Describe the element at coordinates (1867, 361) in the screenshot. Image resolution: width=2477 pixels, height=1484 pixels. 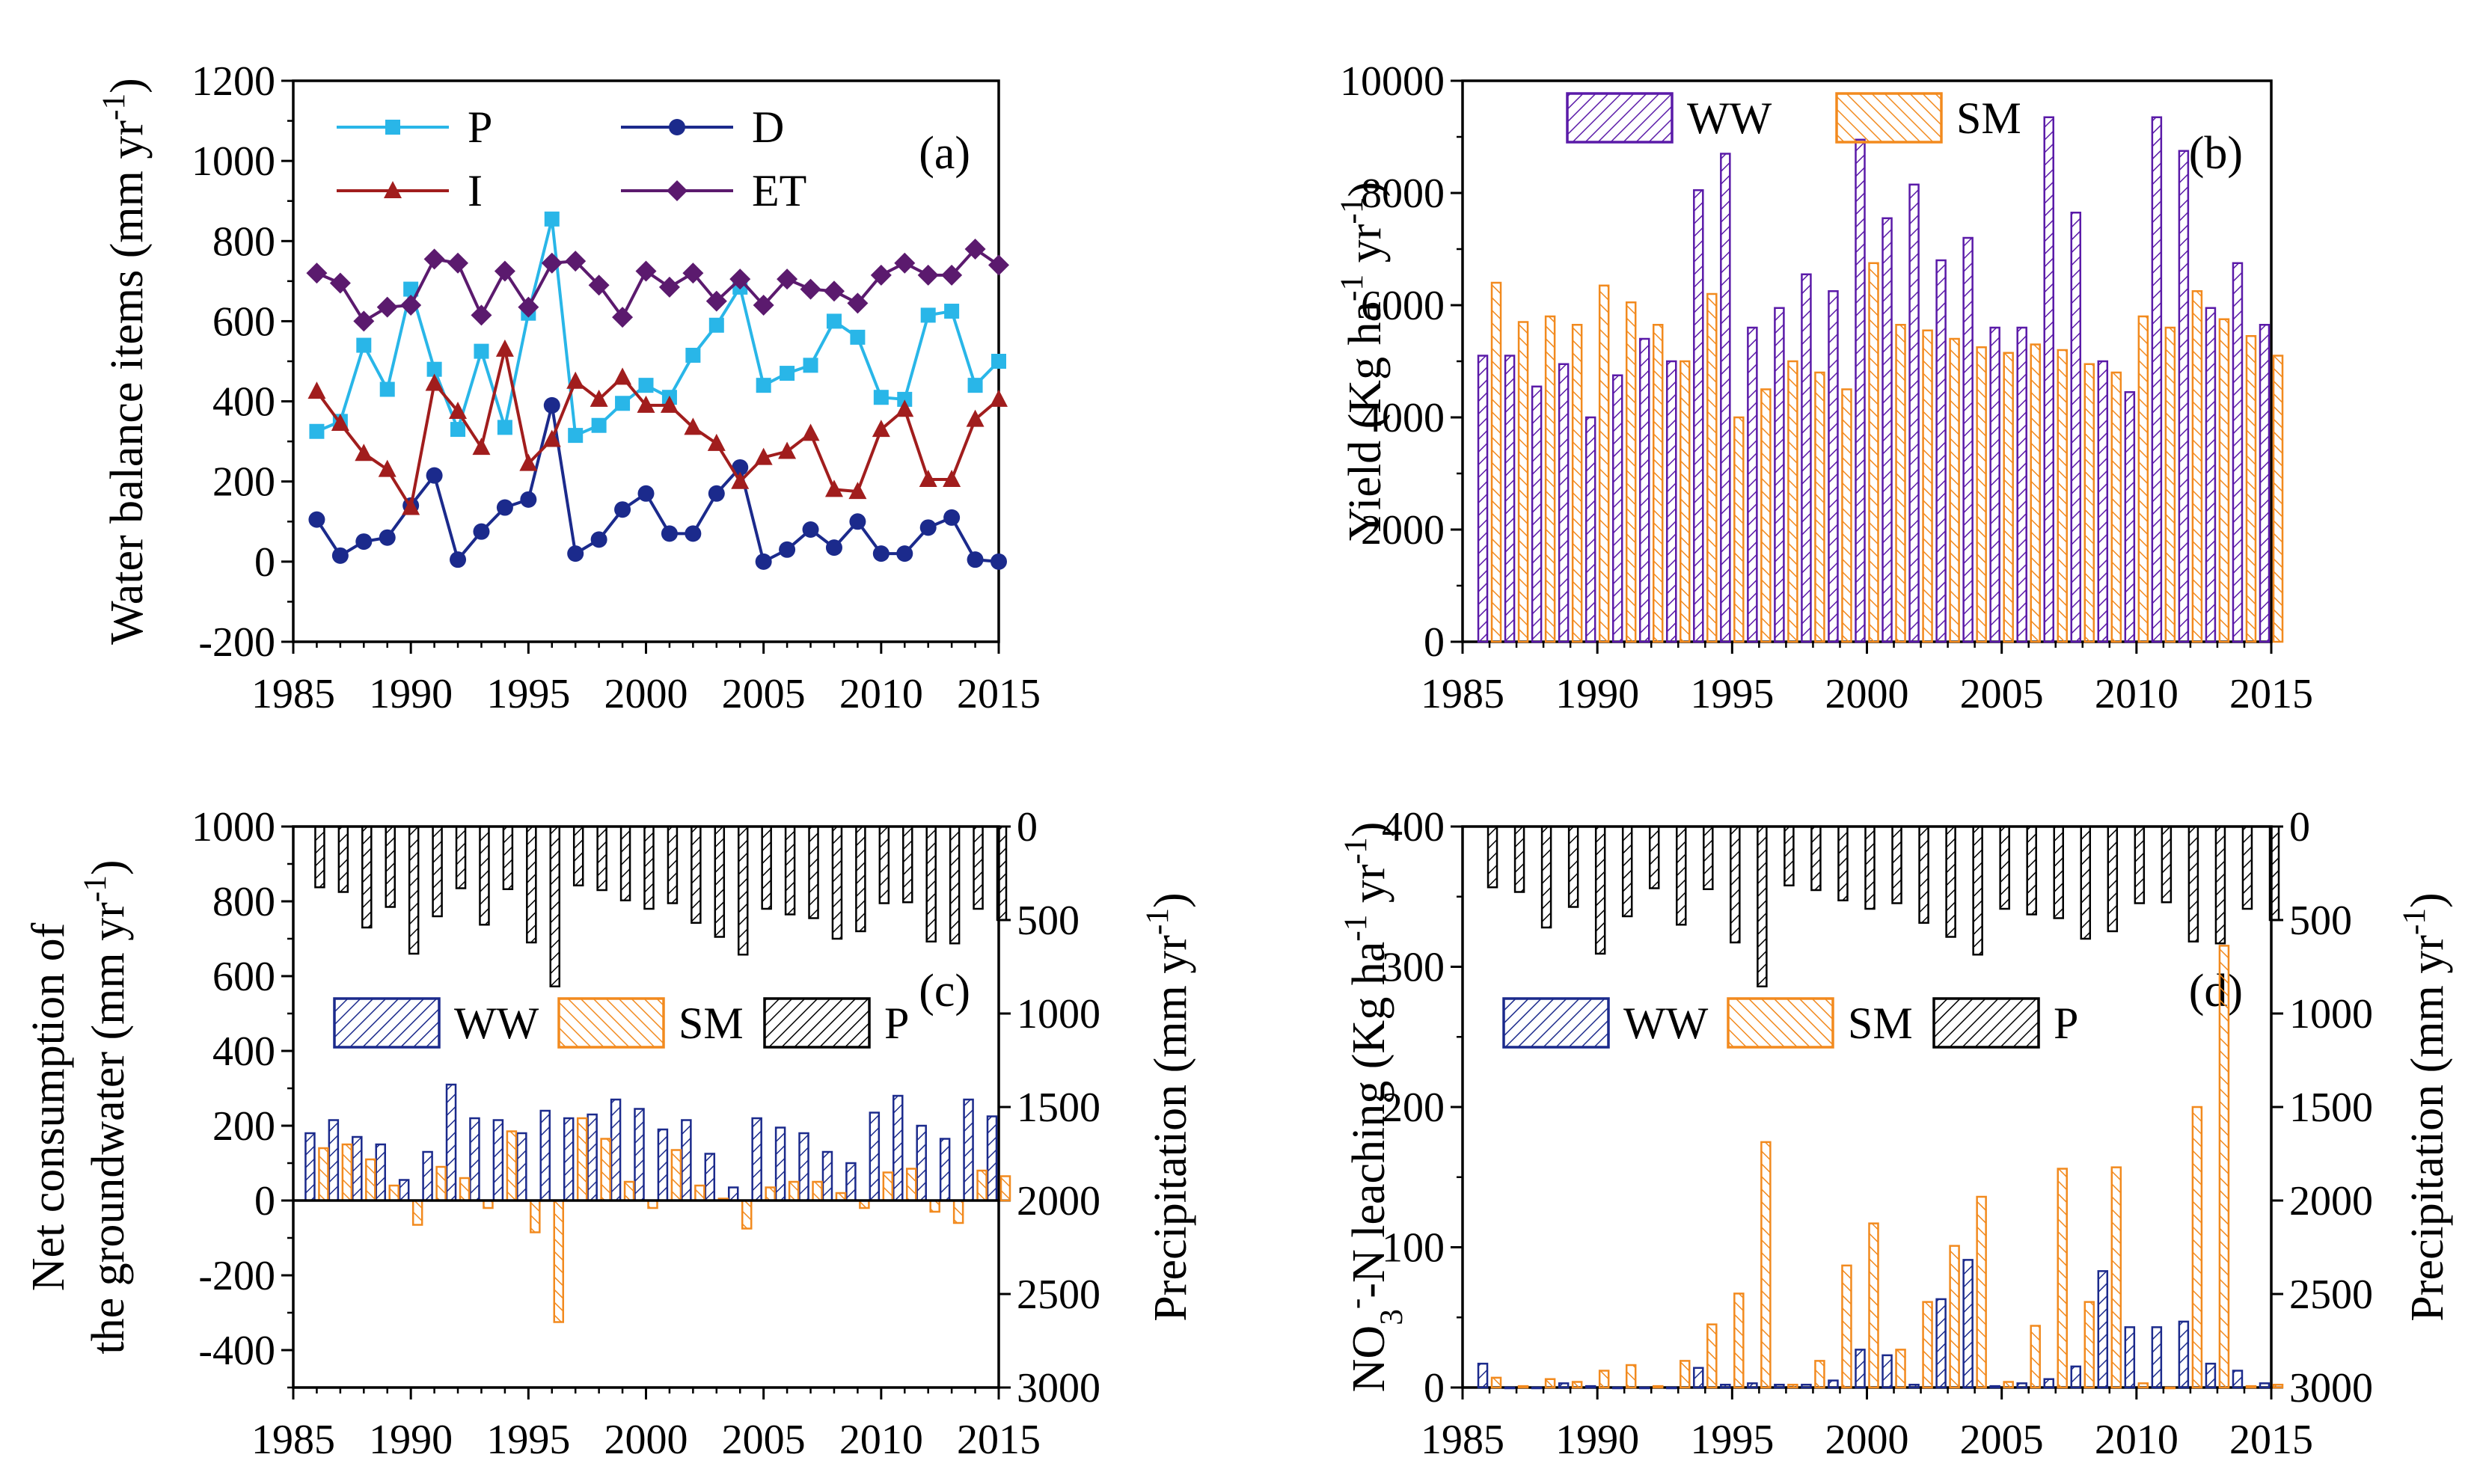
I see `plot-frame` at that location.